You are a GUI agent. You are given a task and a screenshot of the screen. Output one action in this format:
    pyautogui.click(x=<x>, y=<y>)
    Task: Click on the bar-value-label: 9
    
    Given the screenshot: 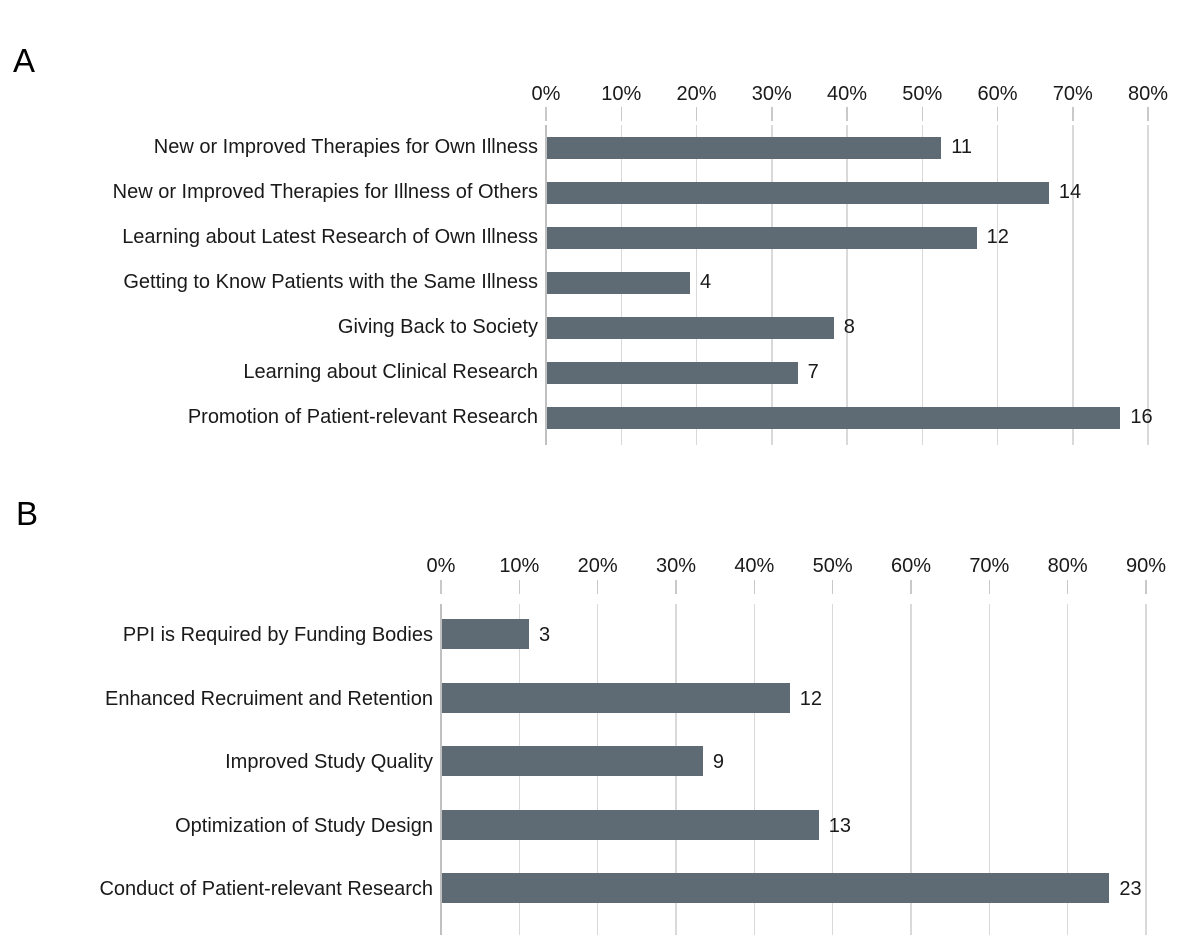 What is the action you would take?
    pyautogui.click(x=718, y=762)
    